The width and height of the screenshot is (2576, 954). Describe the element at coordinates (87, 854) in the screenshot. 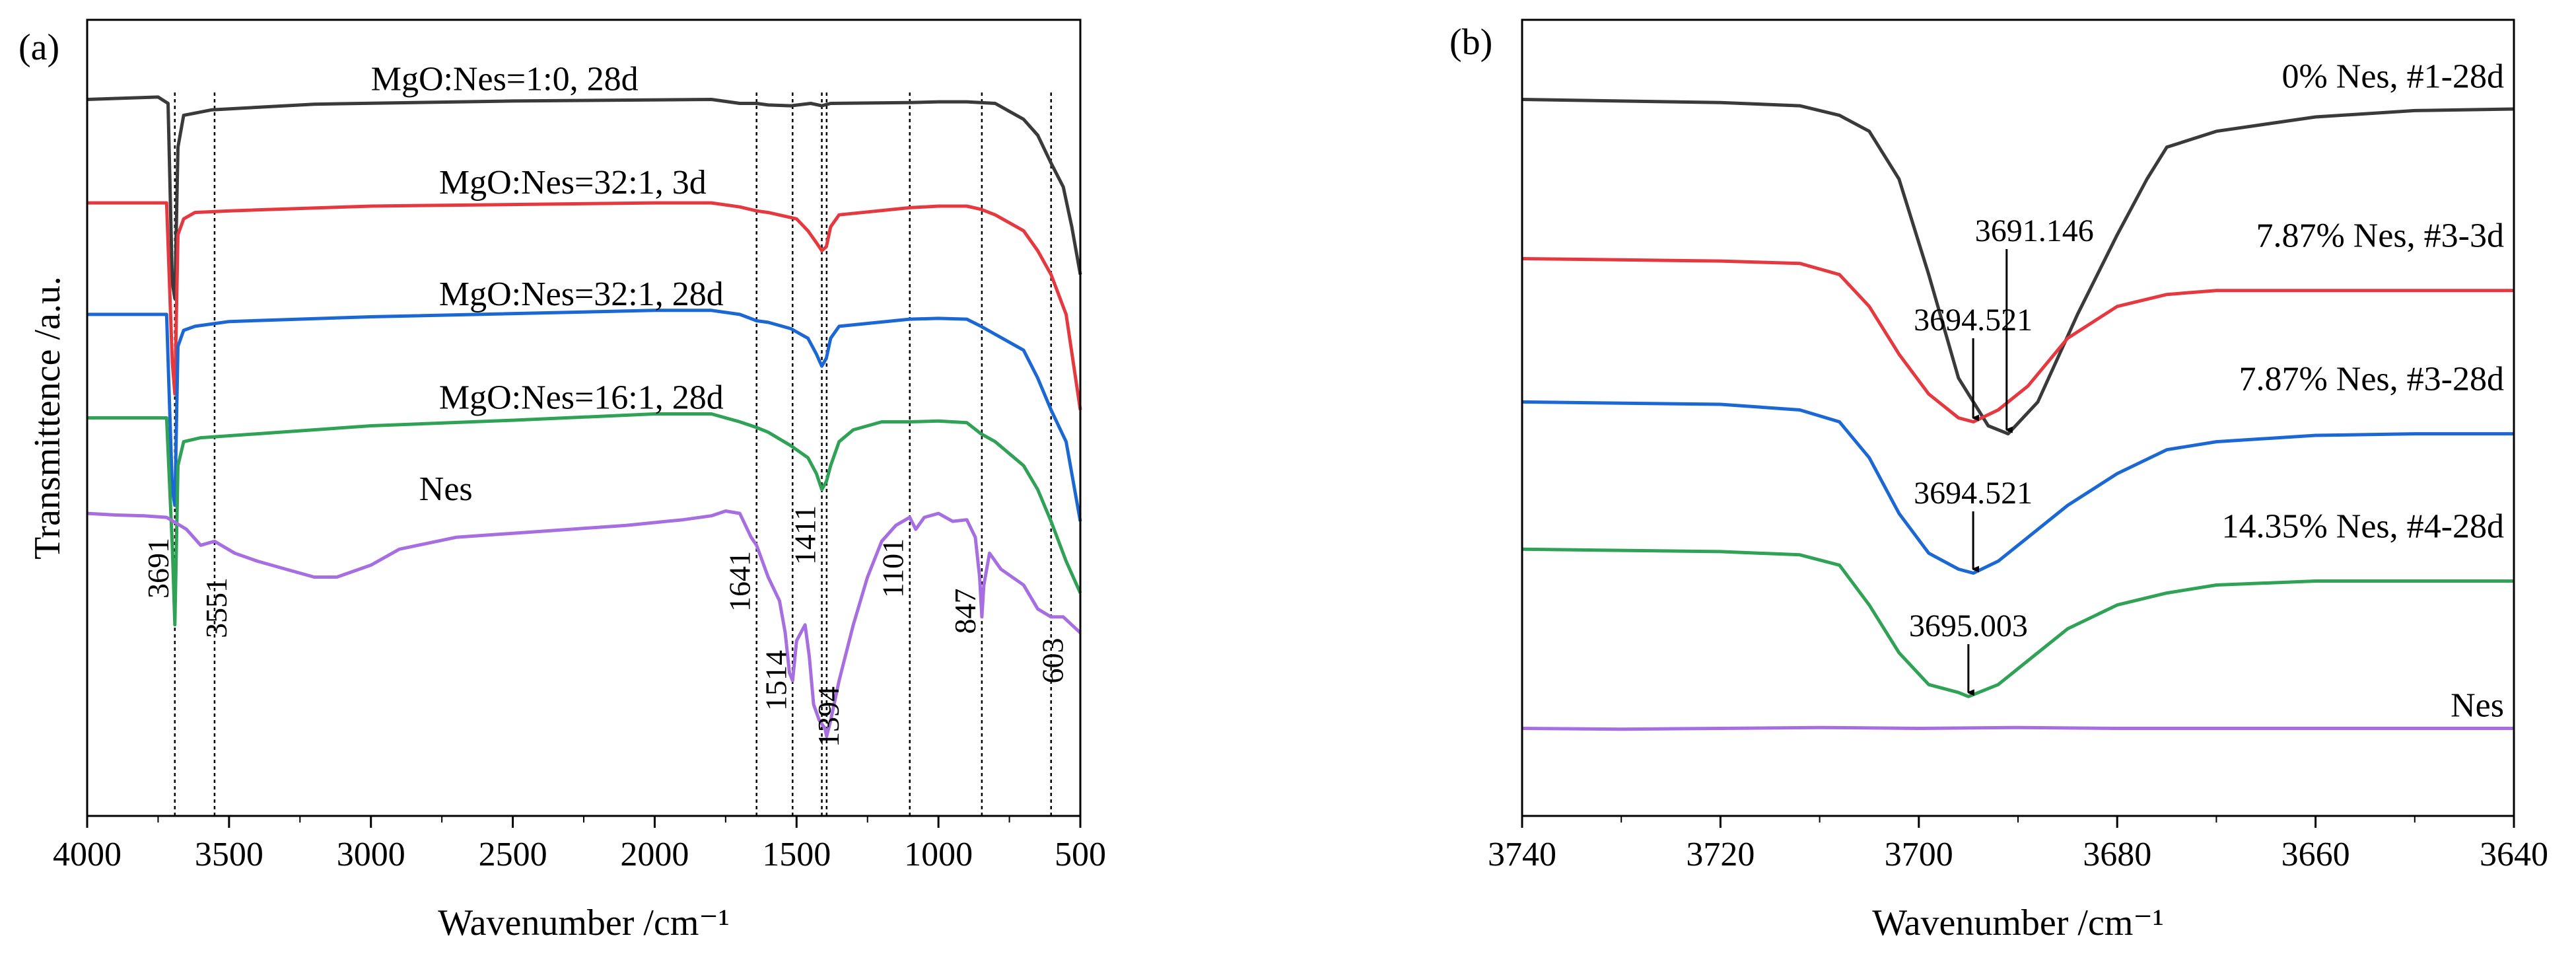

I see `x-tick-label: 4000` at that location.